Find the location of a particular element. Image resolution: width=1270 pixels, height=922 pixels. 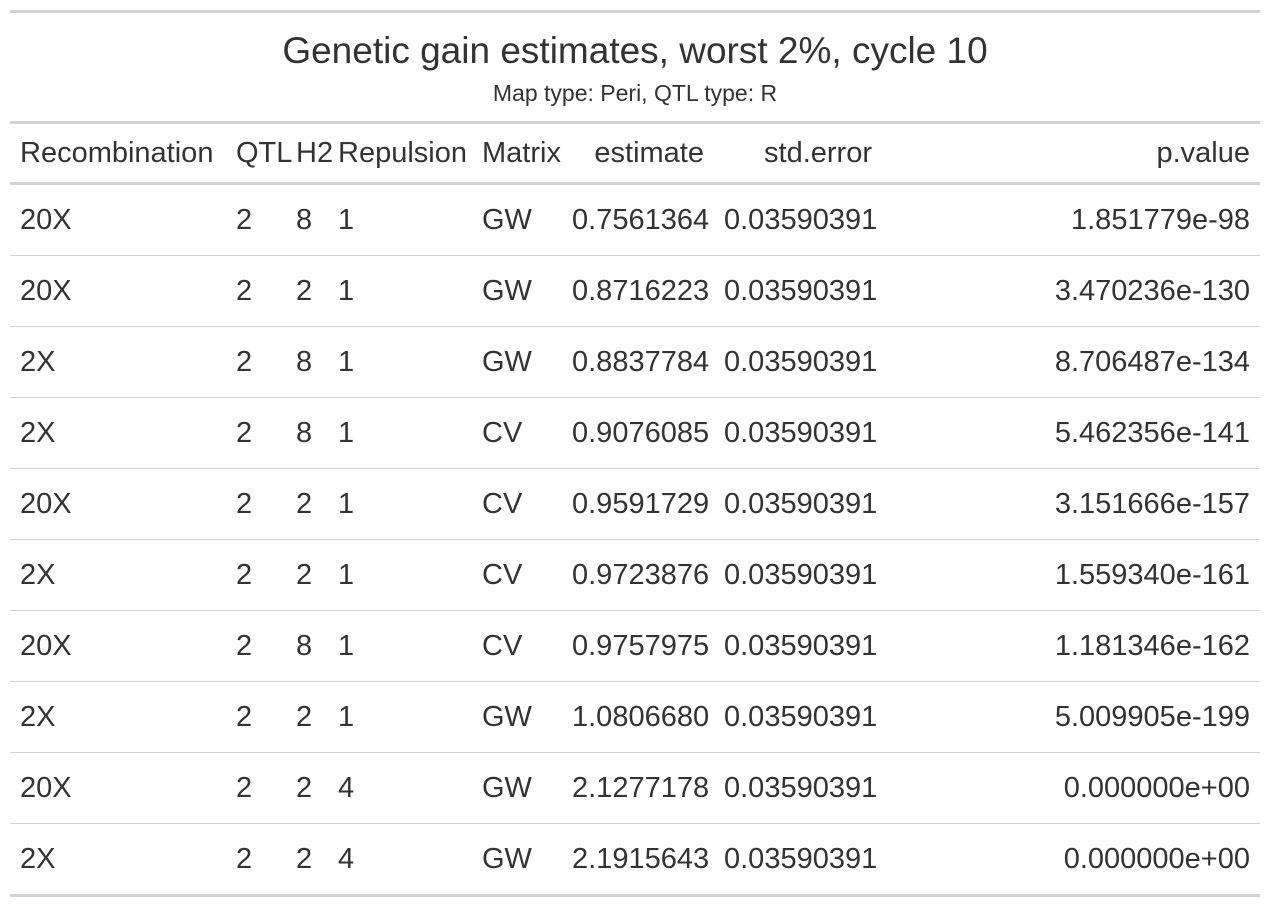

table-row: 2X 2 8 1 CV 0.9076085 0.03590391 5.462356e-141 is located at coordinates (635, 433).